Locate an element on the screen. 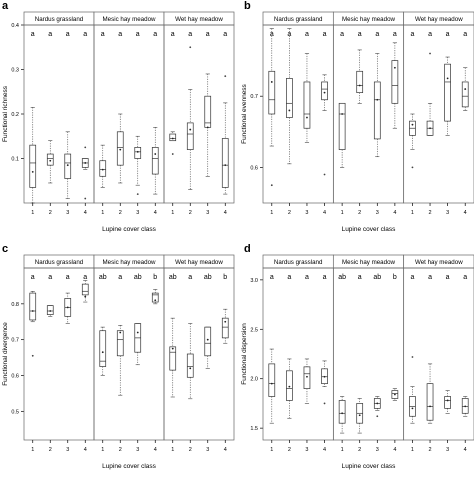 The image size is (474, 477). y-axis-label: Functional divergence is located at coordinates (5, 354).